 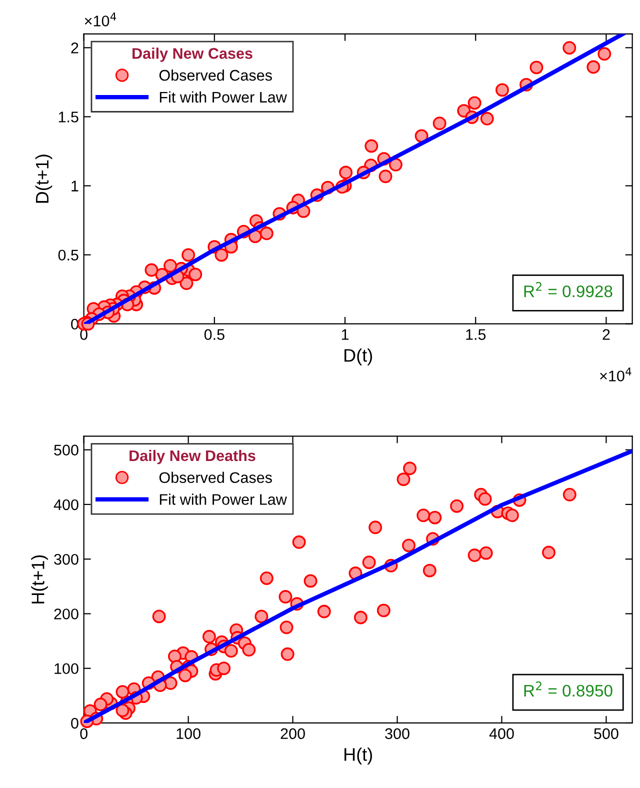 I want to click on x-tick-label: 2, so click(x=606, y=334).